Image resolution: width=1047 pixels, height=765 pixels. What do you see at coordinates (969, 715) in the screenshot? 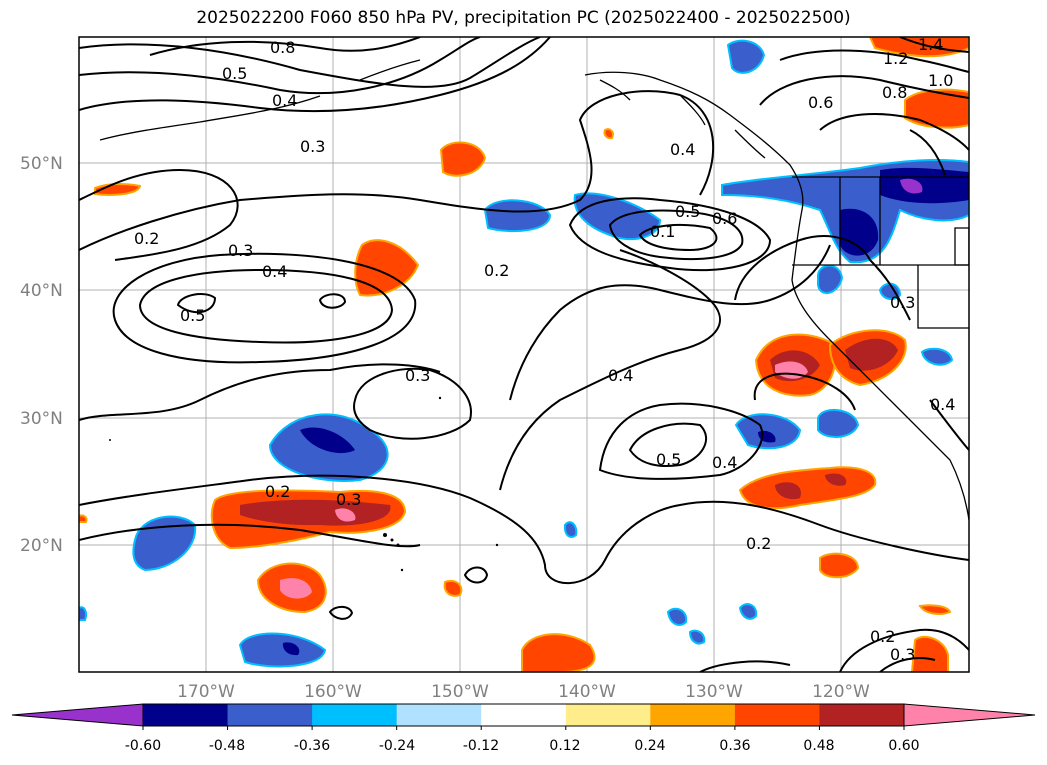
I see `colorbar-extend-high` at bounding box center [969, 715].